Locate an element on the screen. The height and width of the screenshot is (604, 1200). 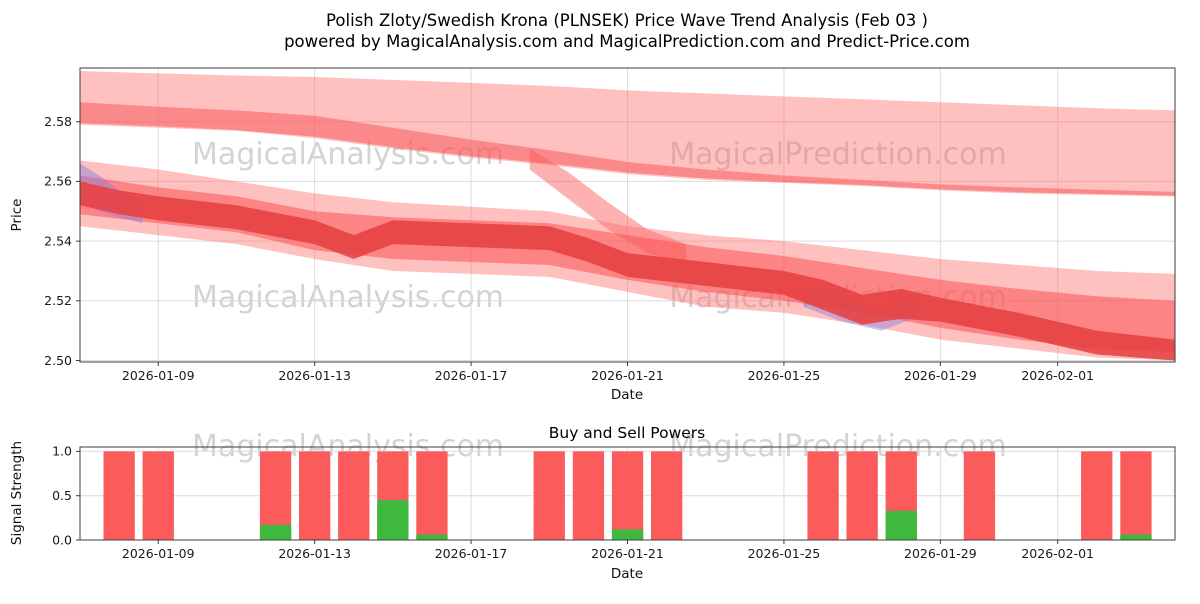
watermark-text: MagicalPrediction.com is located at coordinates (838, 154).